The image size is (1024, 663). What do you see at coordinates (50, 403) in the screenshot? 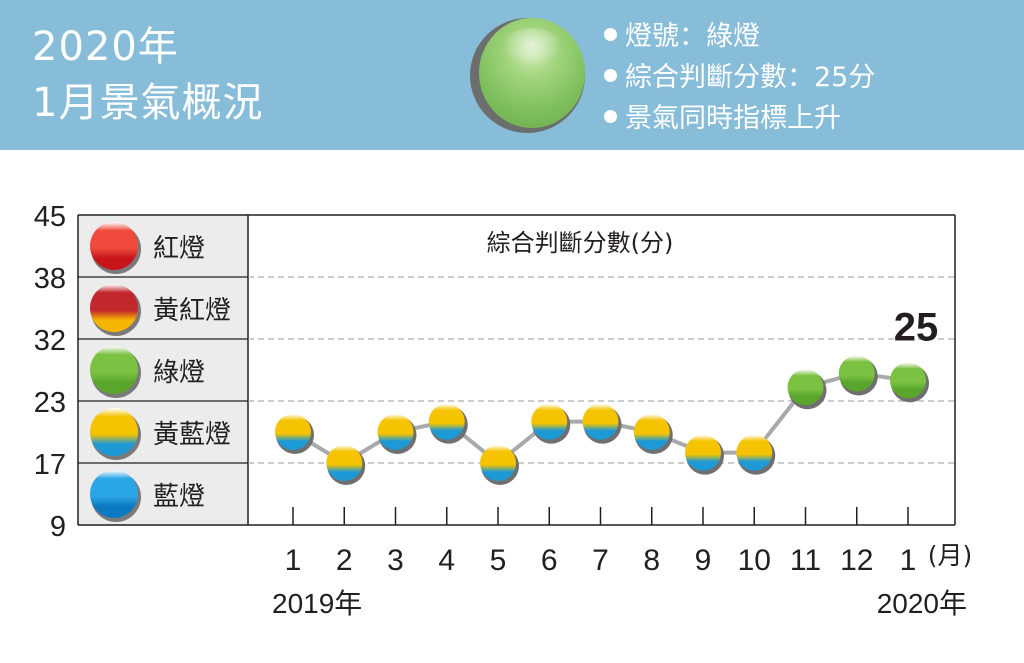
I see `y-tick-label: 23` at bounding box center [50, 403].